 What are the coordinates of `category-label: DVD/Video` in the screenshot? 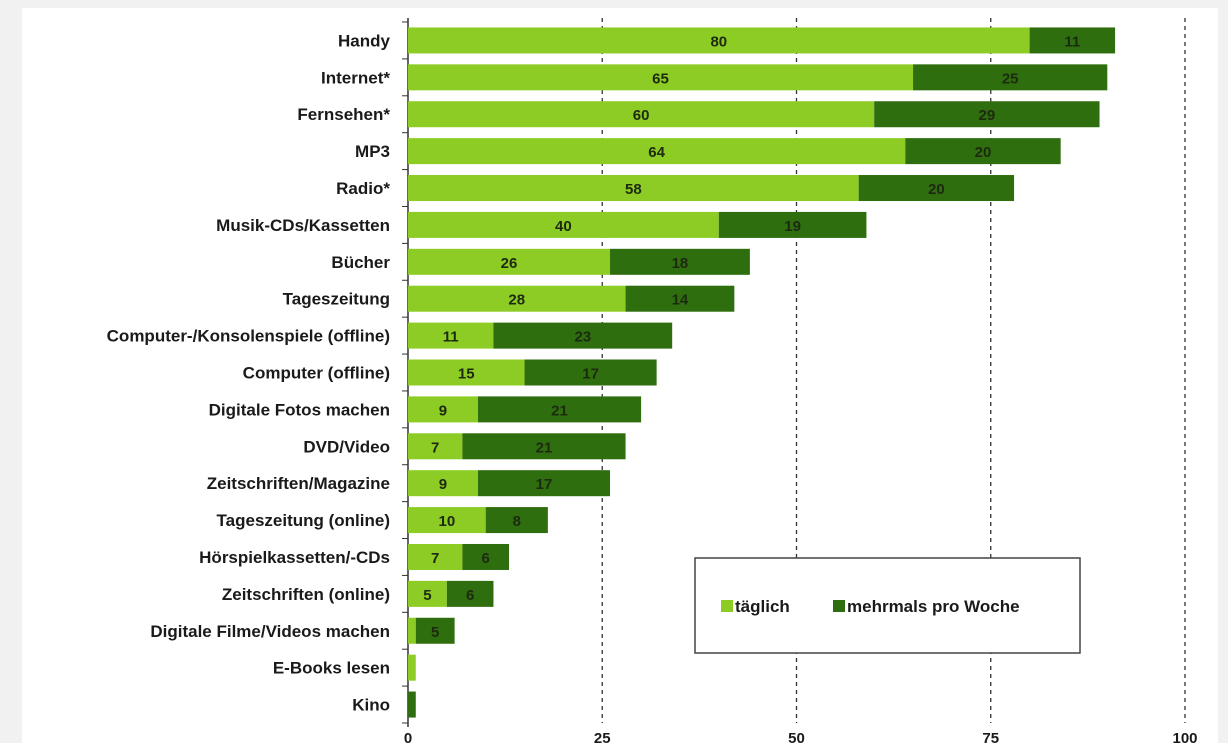 It's located at (346, 446).